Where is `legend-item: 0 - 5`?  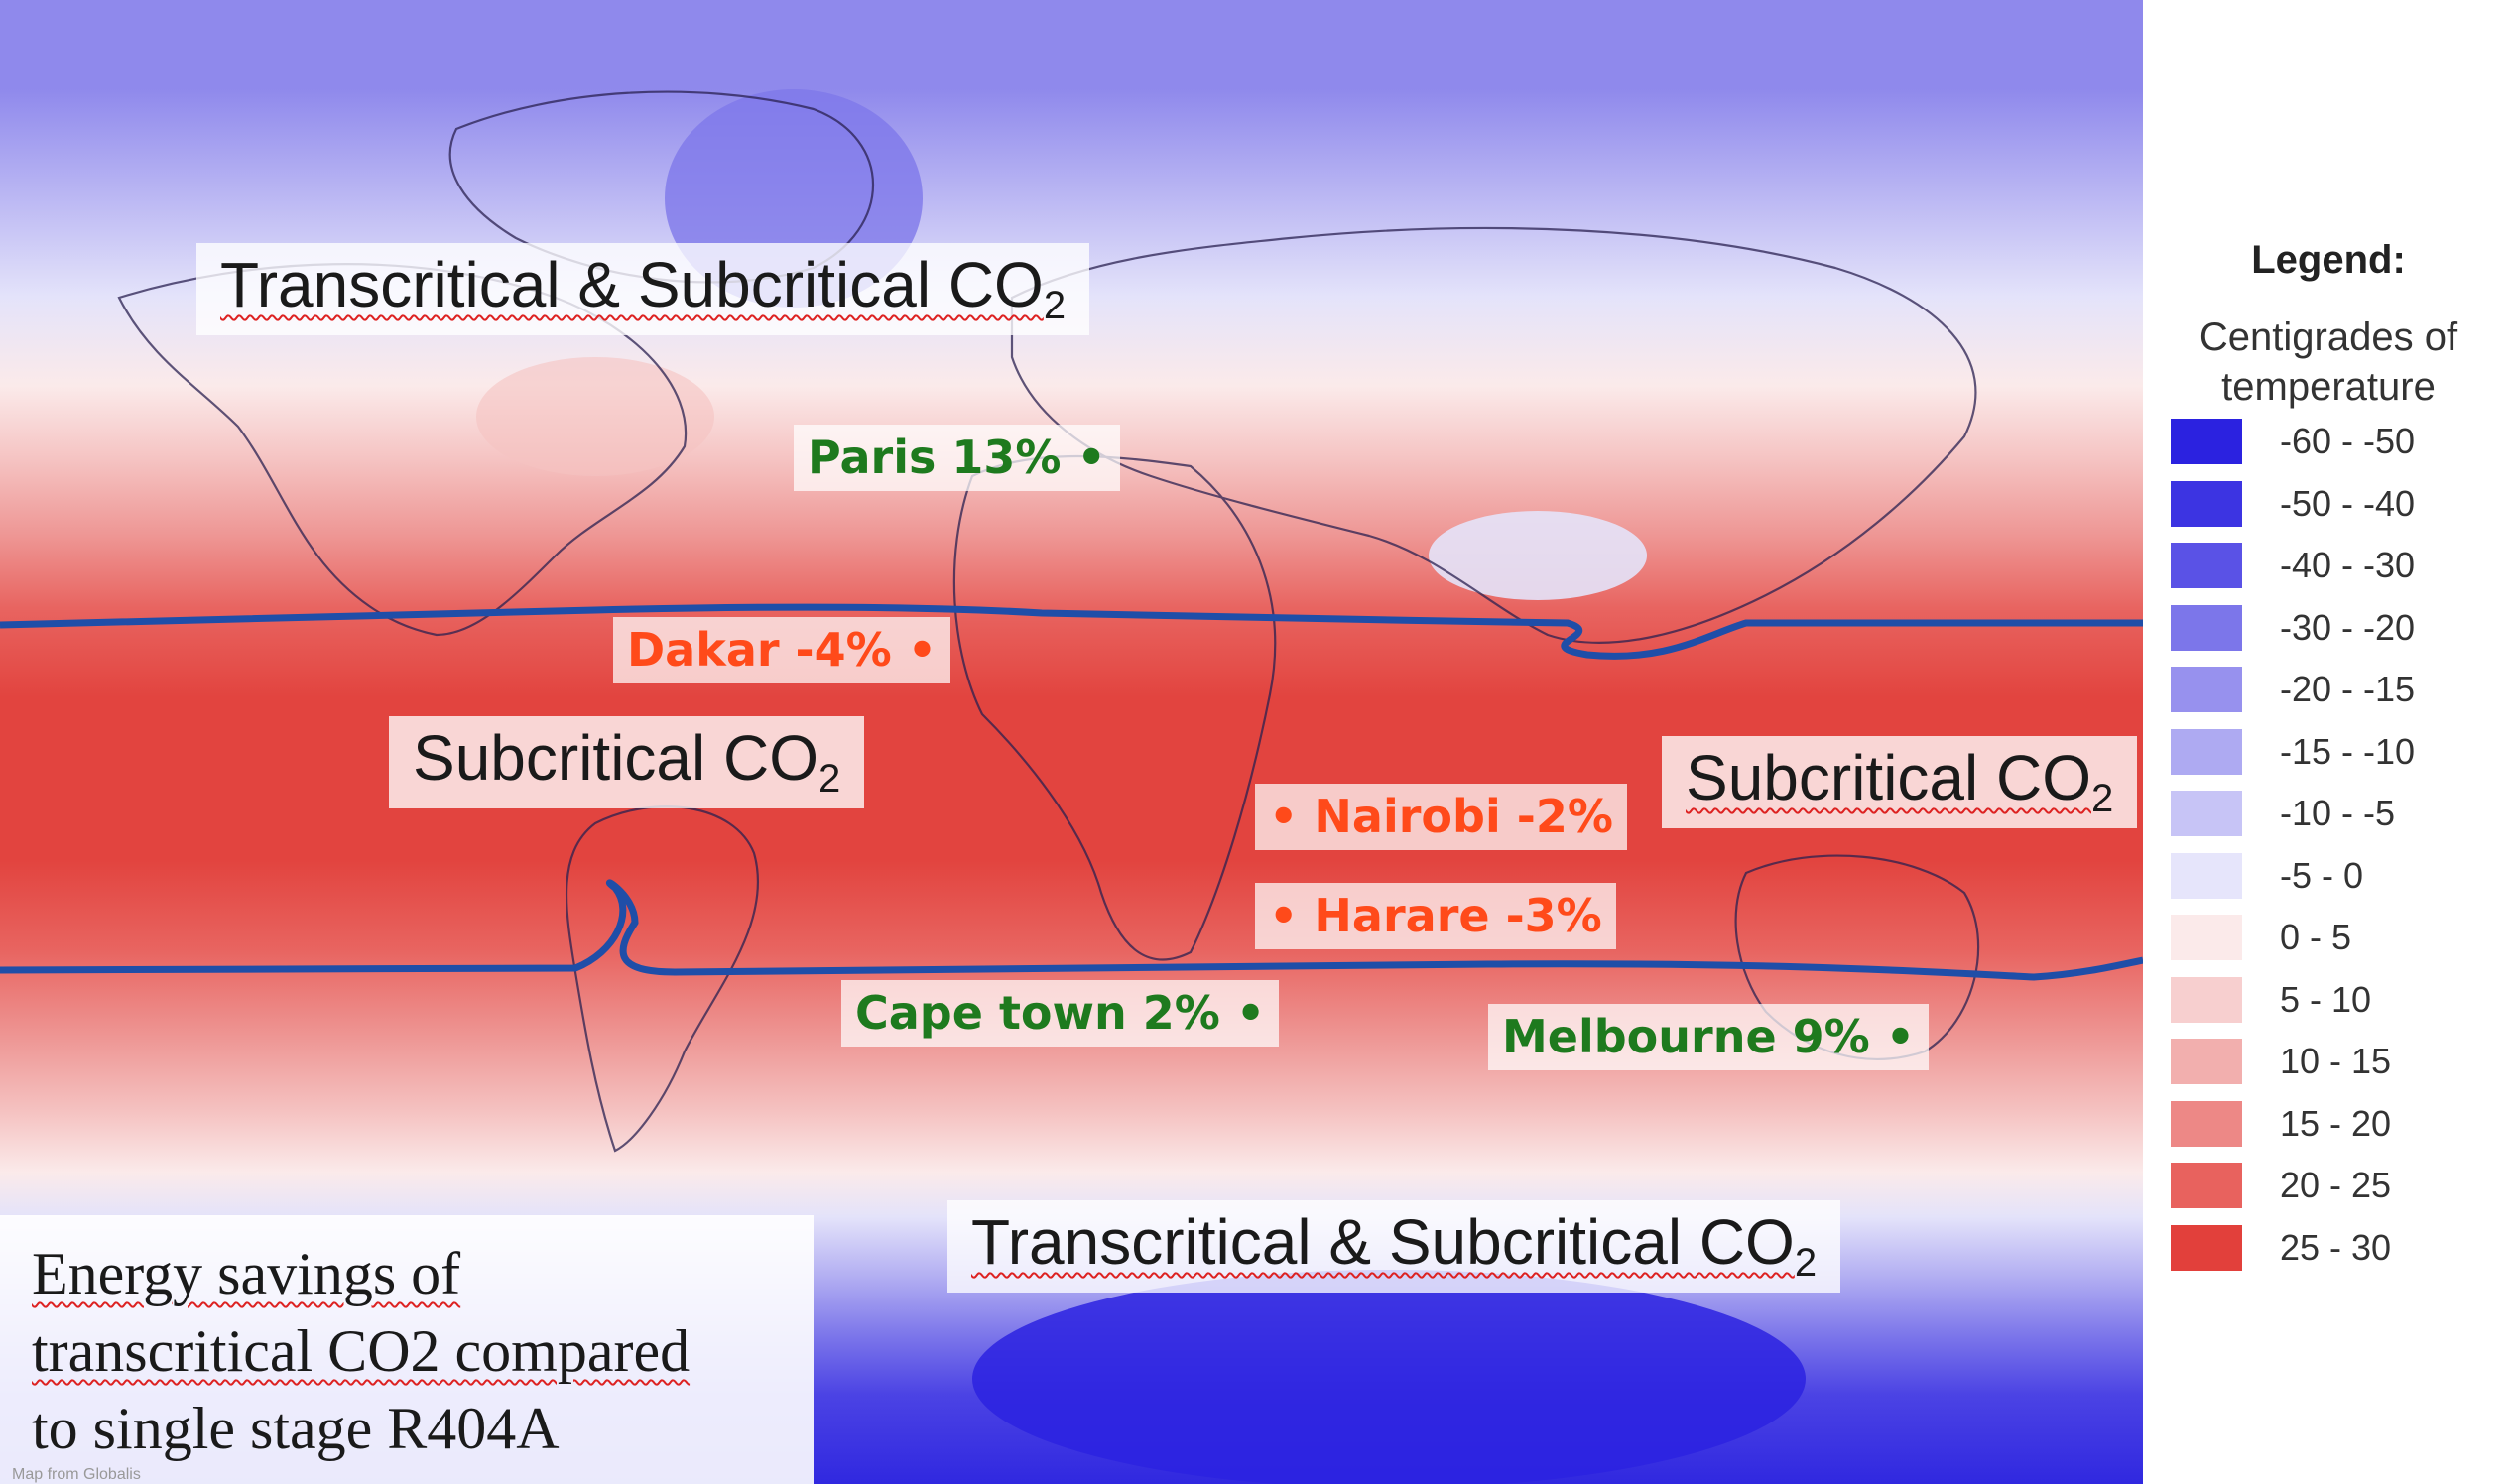
legend-item: 0 - 5 is located at coordinates (2334, 937).